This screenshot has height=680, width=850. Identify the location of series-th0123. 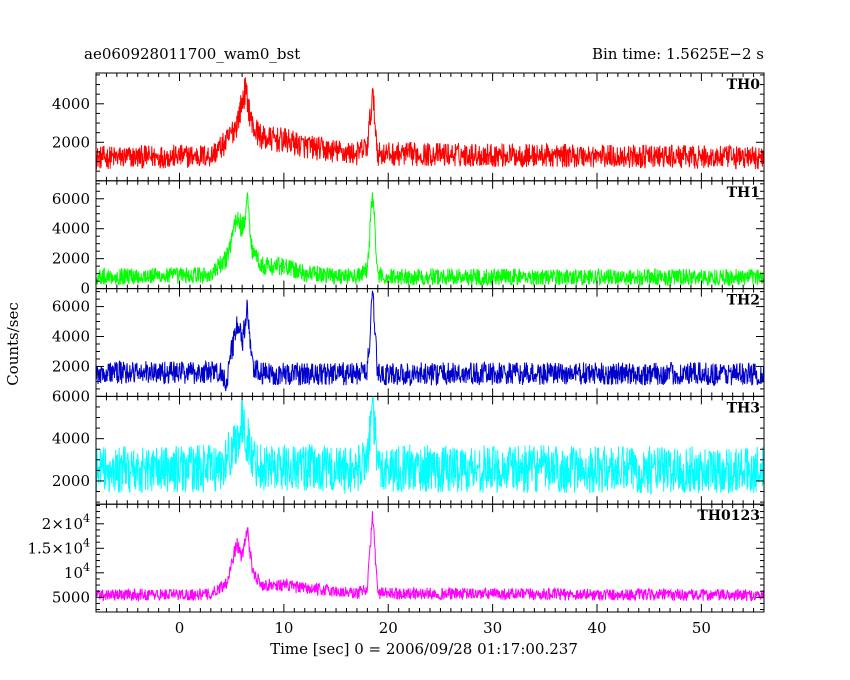
(430, 557).